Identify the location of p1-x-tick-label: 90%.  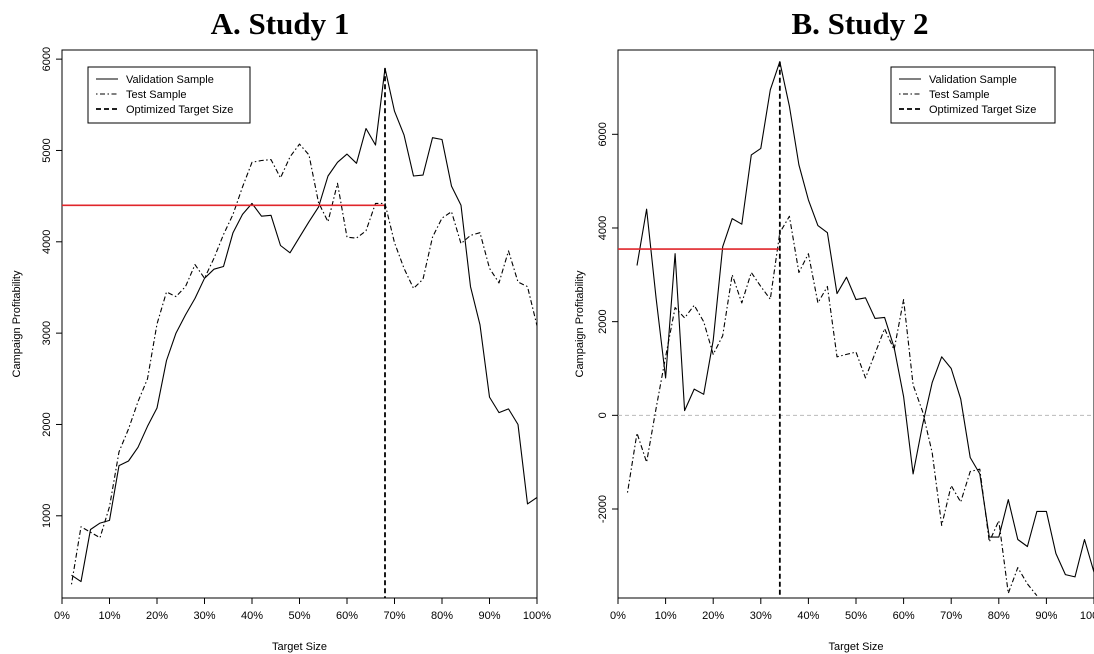
(489, 616).